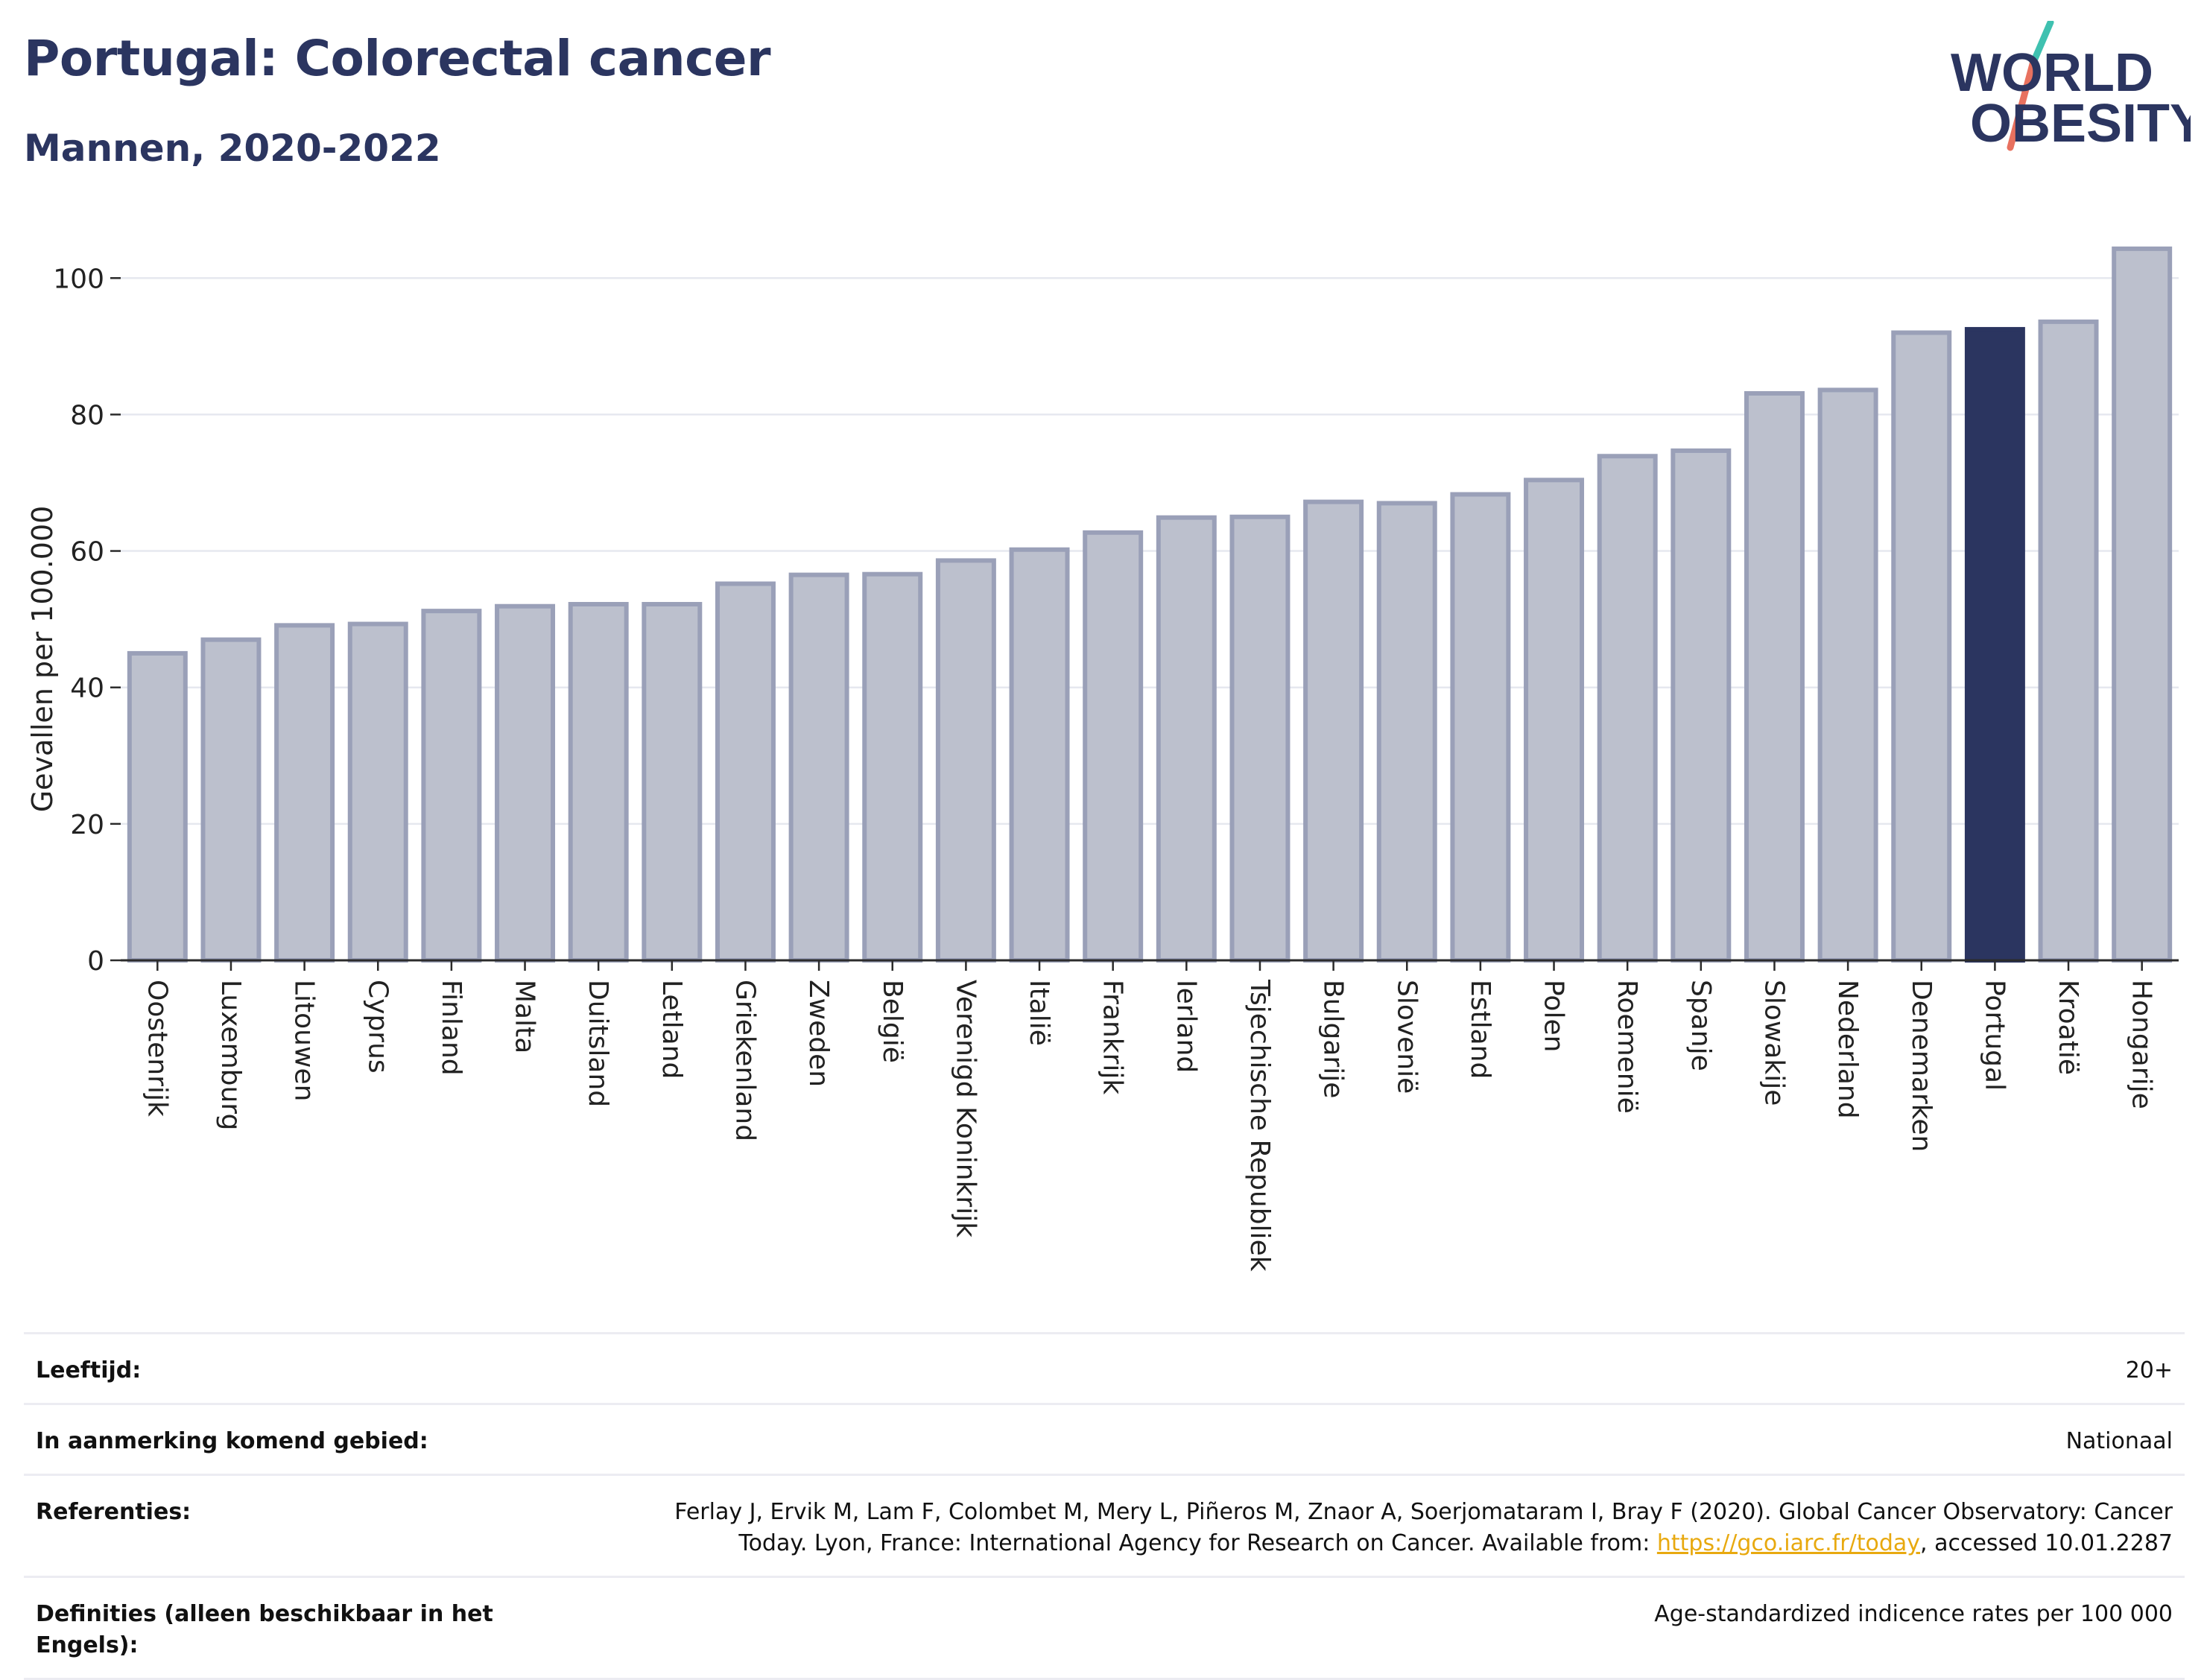 The width and height of the screenshot is (2204, 1680). What do you see at coordinates (744, 1060) in the screenshot?
I see `x-tick-label: Griekenland` at bounding box center [744, 1060].